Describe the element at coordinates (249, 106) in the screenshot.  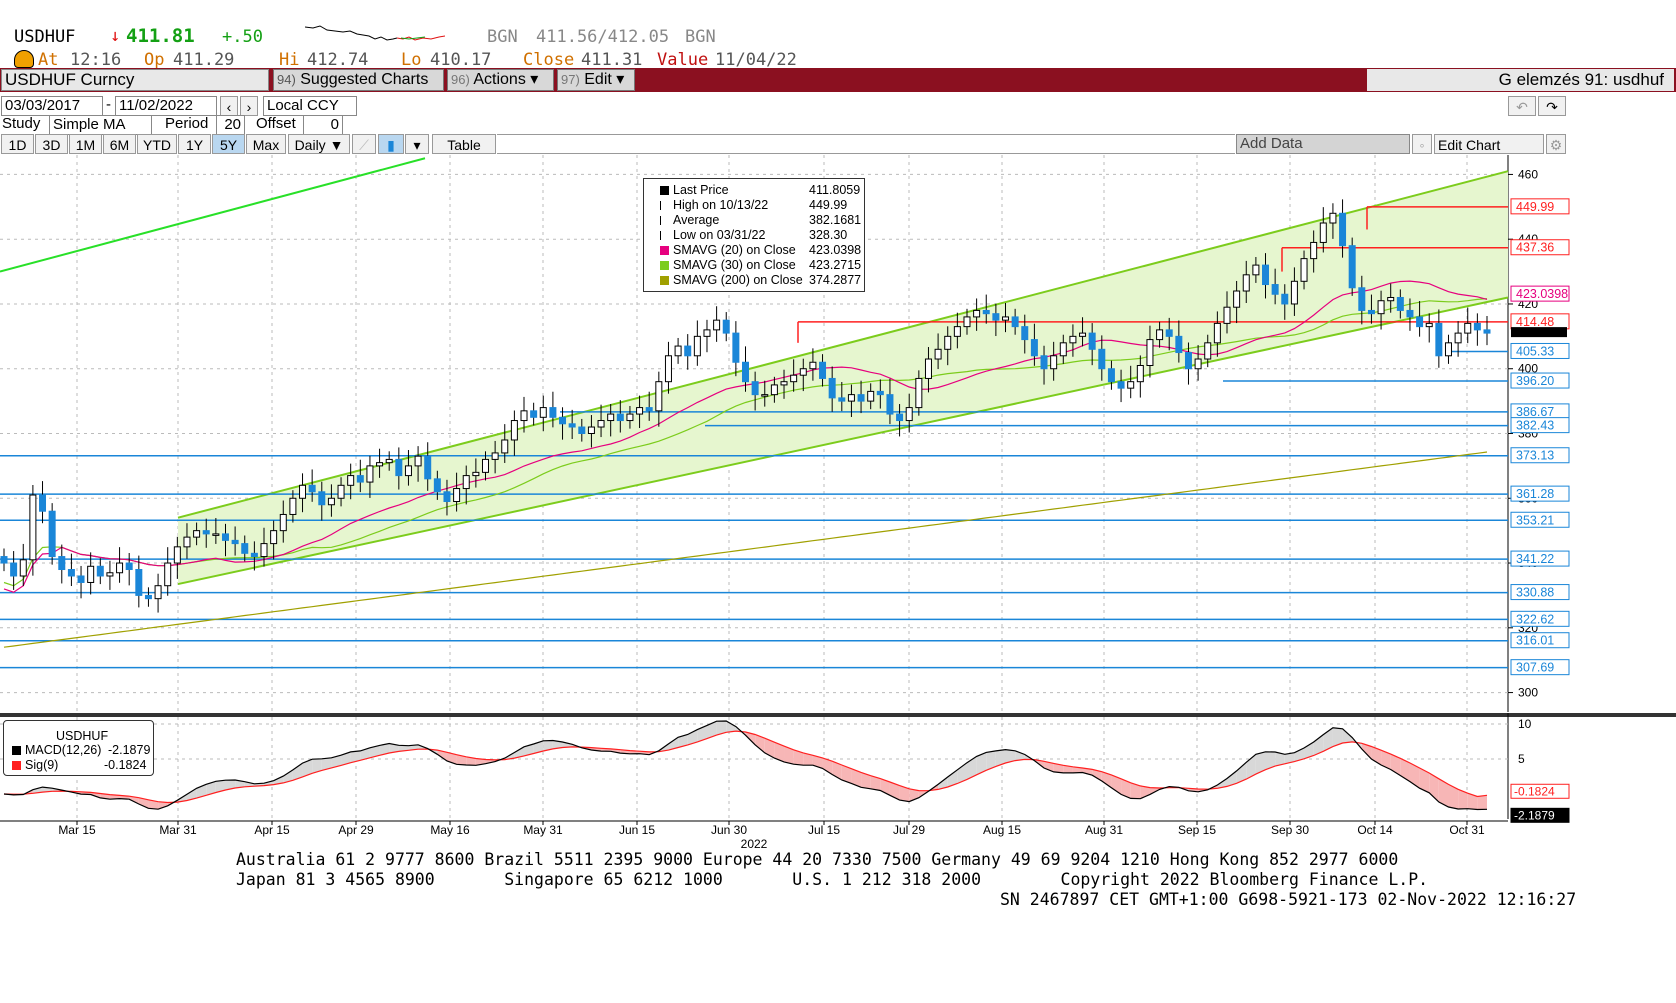
I see `next-period-button: ›` at that location.